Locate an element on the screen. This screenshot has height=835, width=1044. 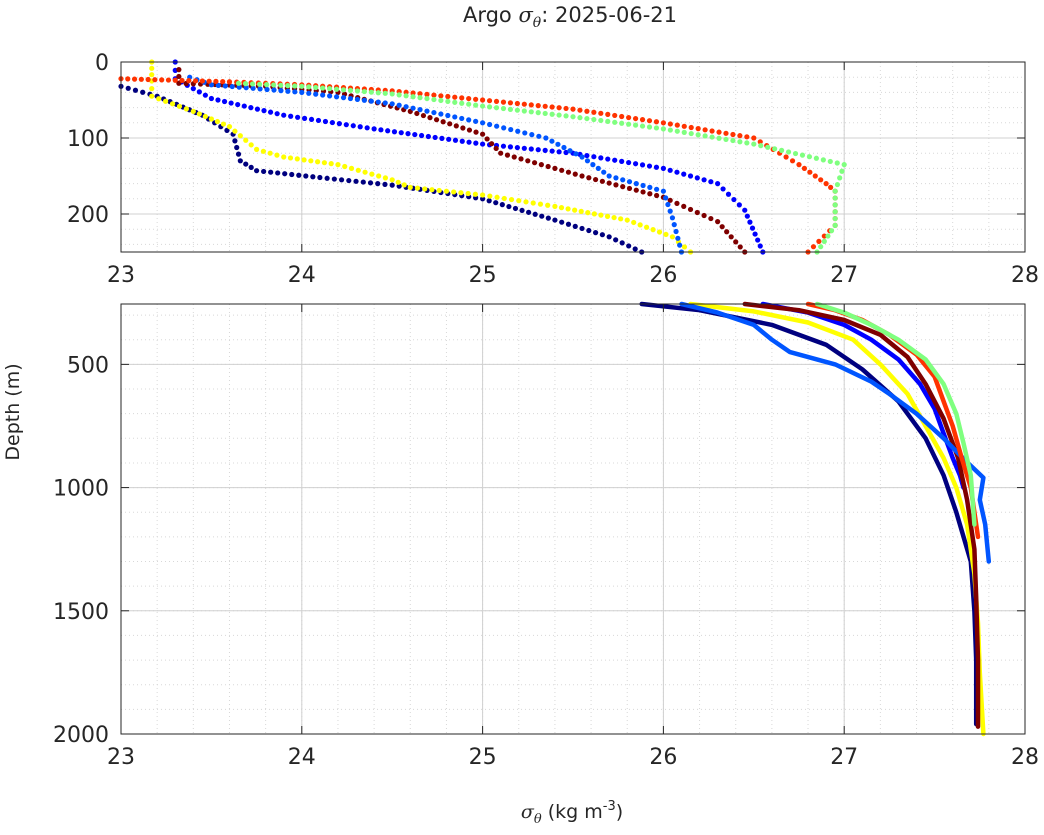
top-series-profile-lightblue is located at coordinates (436, 164).